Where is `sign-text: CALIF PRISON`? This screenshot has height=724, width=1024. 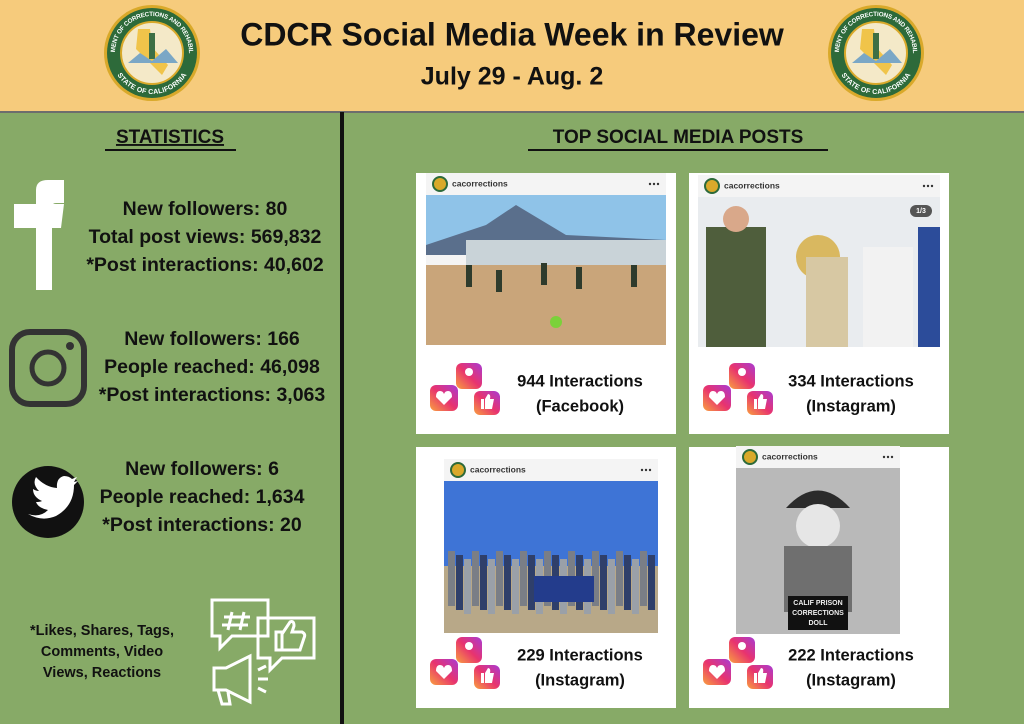
sign-text: CALIF PRISON is located at coordinates (817, 603).